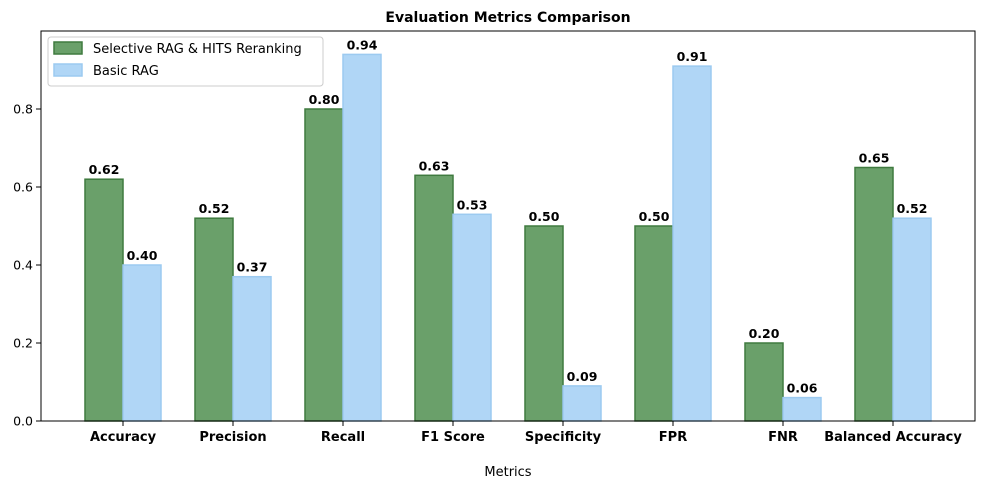 The image size is (984, 490). I want to click on y-tick-label-2: 0.4, so click(23, 265).